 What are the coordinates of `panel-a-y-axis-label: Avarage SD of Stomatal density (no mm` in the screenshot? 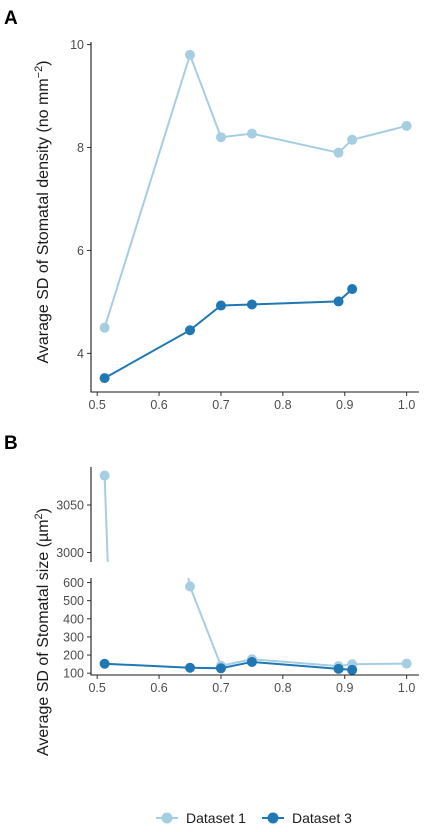 It's located at (43, 220).